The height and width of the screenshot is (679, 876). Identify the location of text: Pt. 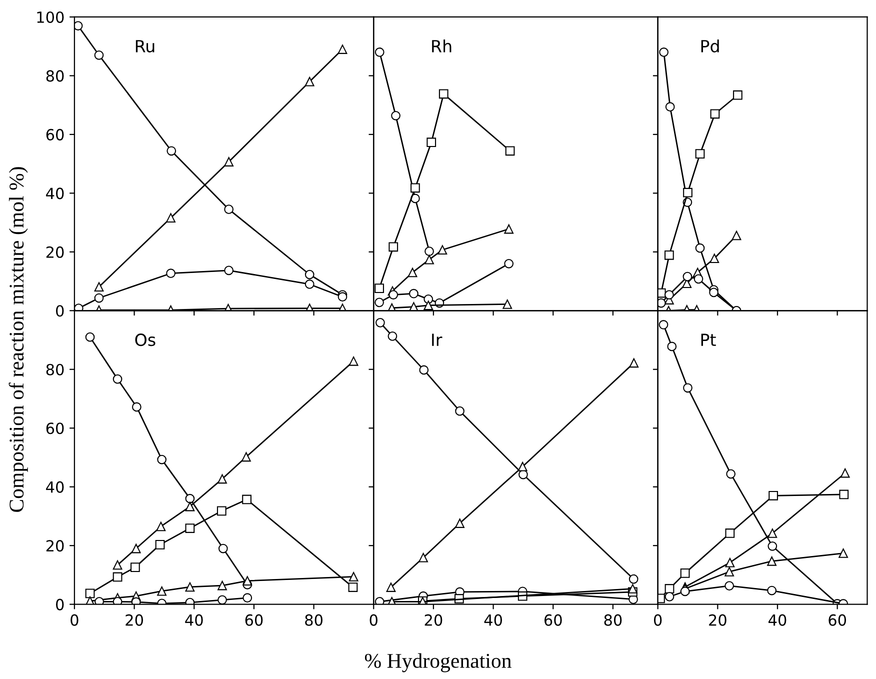
(708, 340).